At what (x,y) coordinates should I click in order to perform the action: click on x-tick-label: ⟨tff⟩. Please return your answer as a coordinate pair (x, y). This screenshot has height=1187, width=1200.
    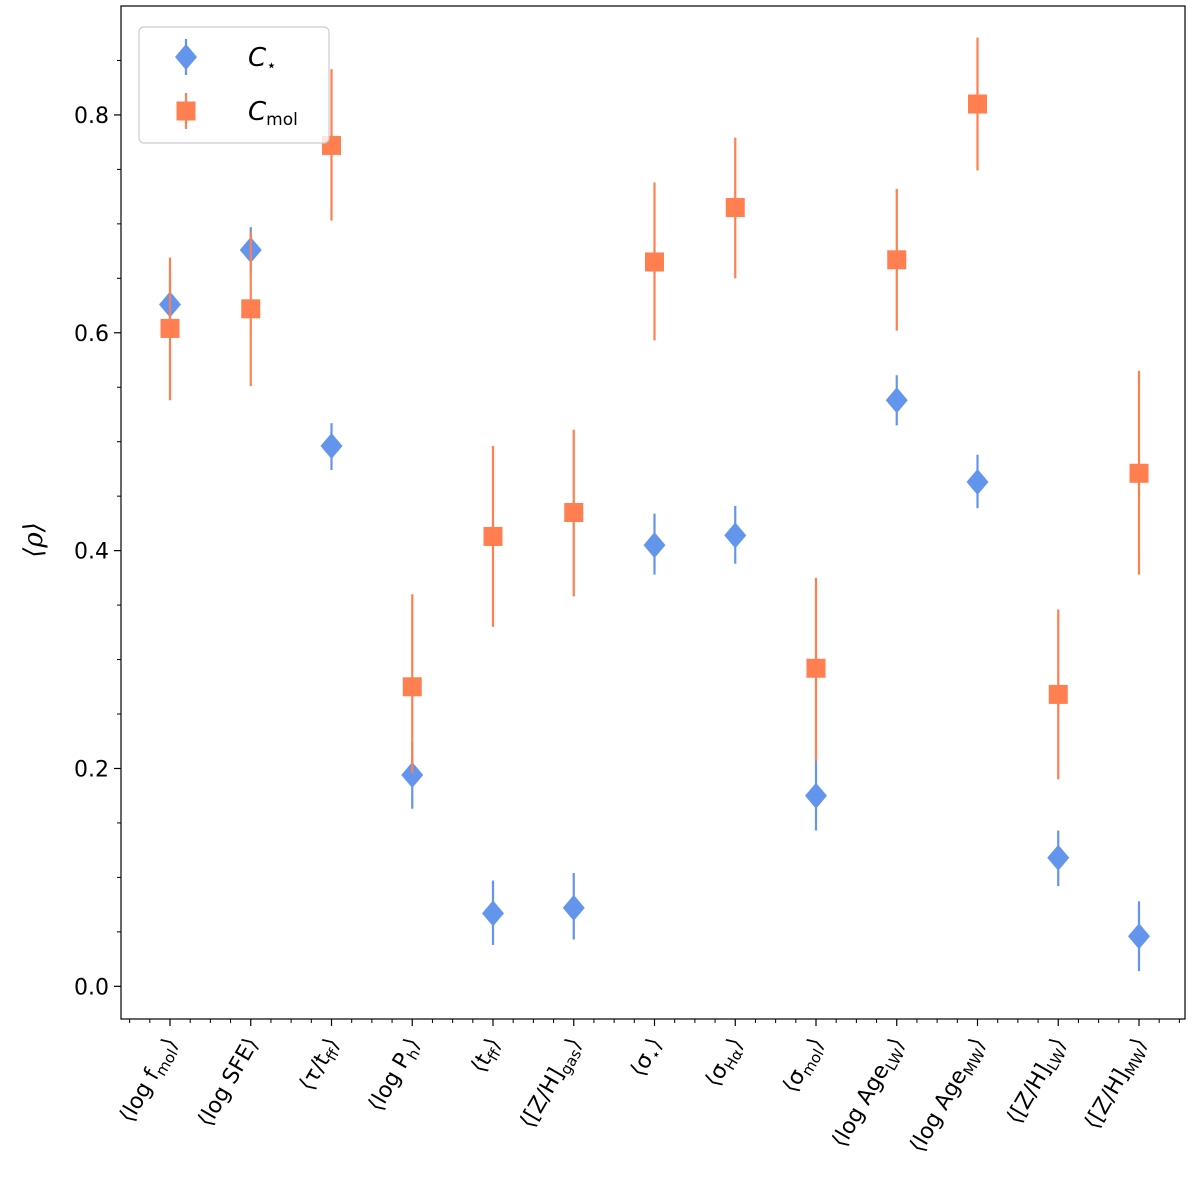
    Looking at the image, I should click on (487, 1056).